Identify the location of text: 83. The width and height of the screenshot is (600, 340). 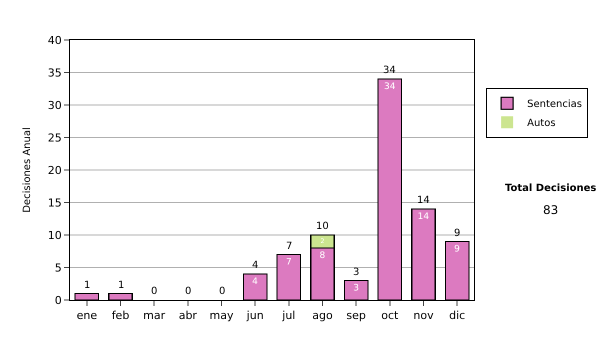
(550, 210).